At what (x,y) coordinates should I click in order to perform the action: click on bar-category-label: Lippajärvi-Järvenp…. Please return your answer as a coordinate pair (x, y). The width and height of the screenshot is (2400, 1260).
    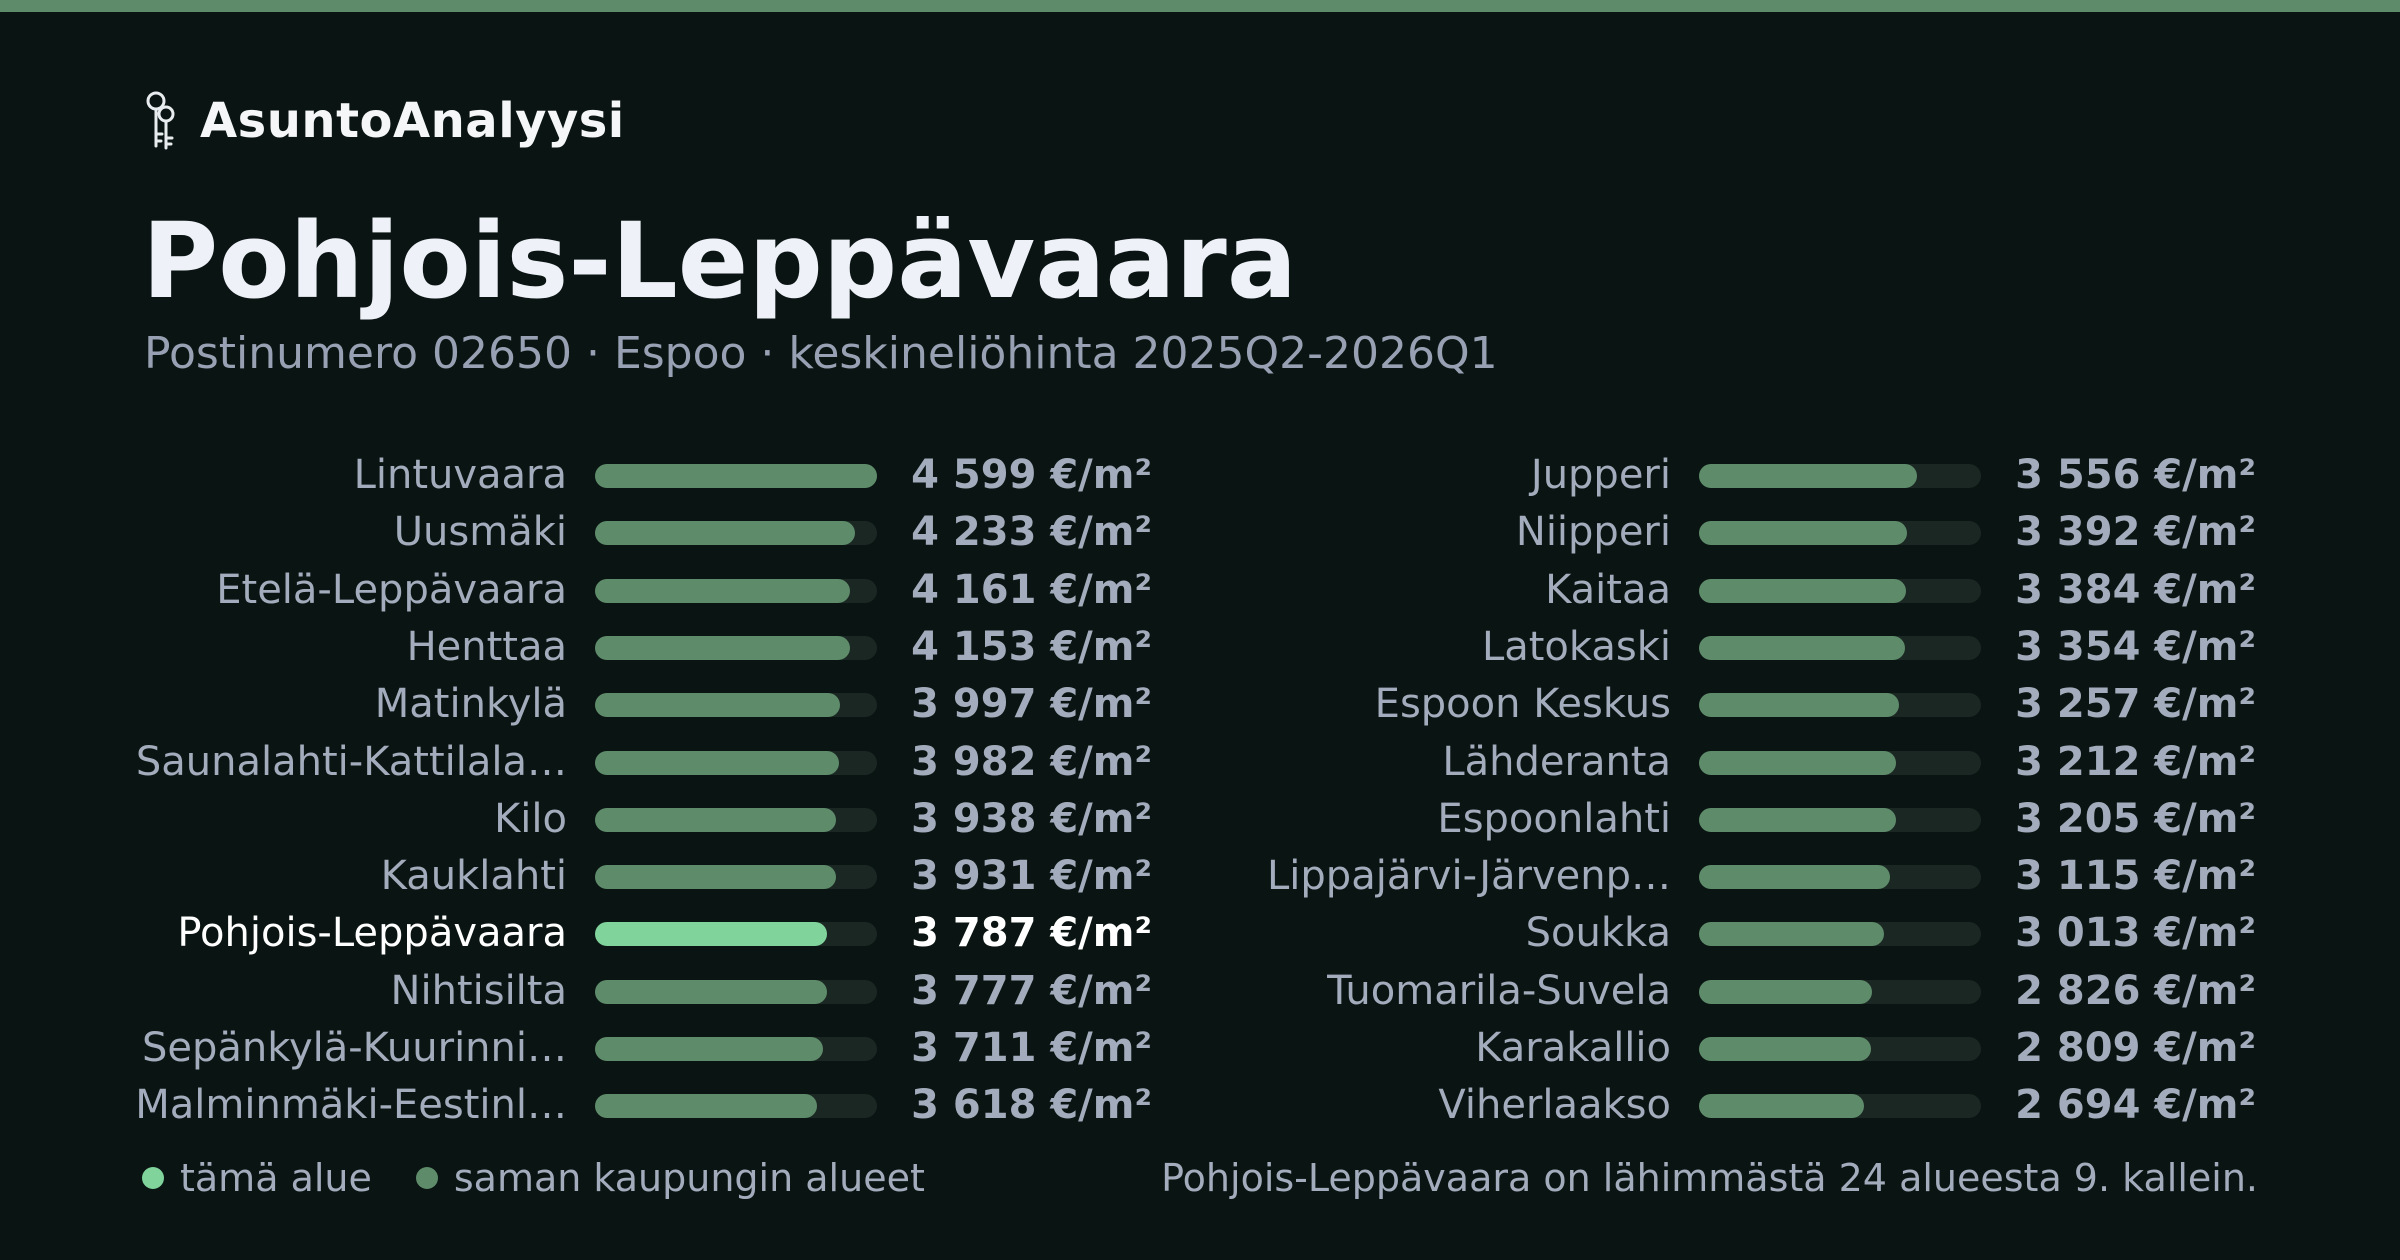
    Looking at the image, I should click on (1469, 876).